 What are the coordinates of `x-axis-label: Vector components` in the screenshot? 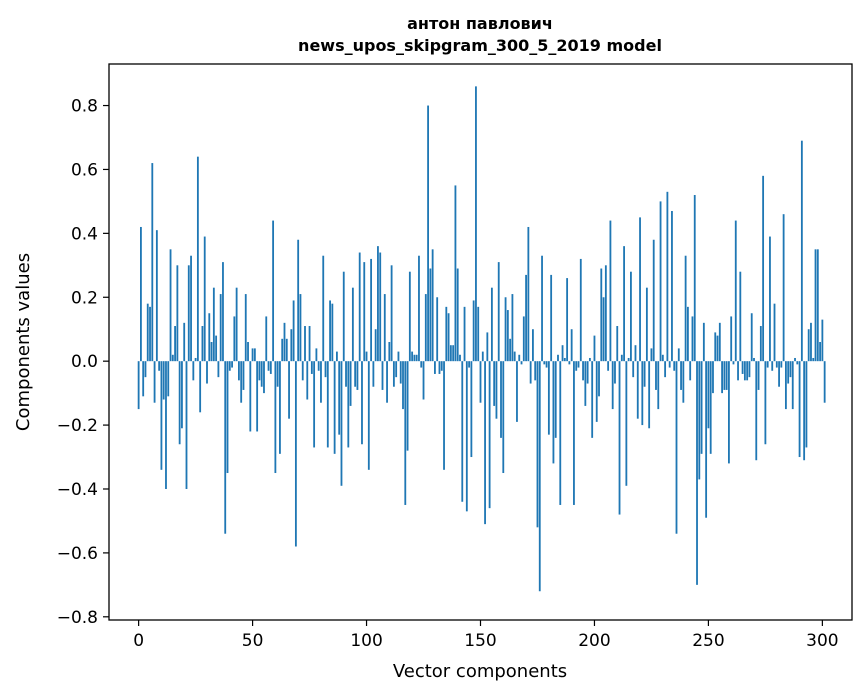 It's located at (480, 671).